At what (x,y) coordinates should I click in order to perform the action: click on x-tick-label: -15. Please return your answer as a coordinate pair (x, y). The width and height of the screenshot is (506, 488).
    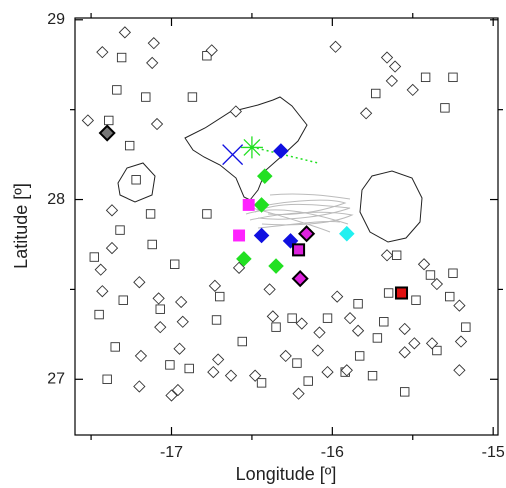
    Looking at the image, I should click on (493, 452).